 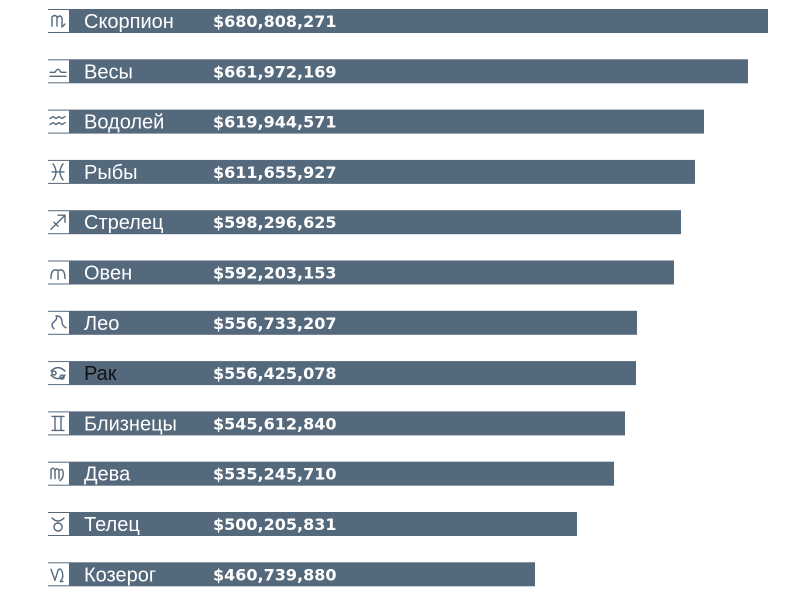 I want to click on bar-row: Овен $592,203,153, so click(x=360, y=272).